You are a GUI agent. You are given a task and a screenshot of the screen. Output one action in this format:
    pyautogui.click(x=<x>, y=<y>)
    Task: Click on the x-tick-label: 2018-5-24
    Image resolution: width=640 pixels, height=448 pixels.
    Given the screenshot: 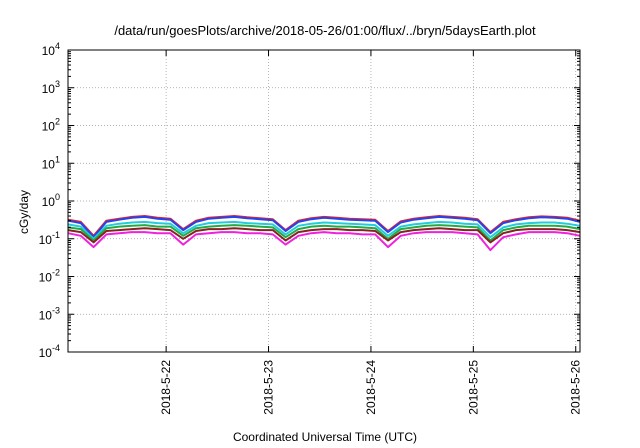 What is the action you would take?
    pyautogui.click(x=371, y=387)
    